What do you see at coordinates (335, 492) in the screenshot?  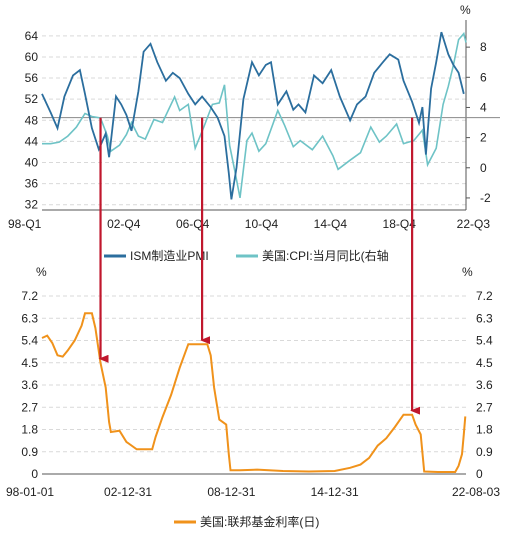 I see `bottom-x-tick-label: 14-12-31` at bounding box center [335, 492].